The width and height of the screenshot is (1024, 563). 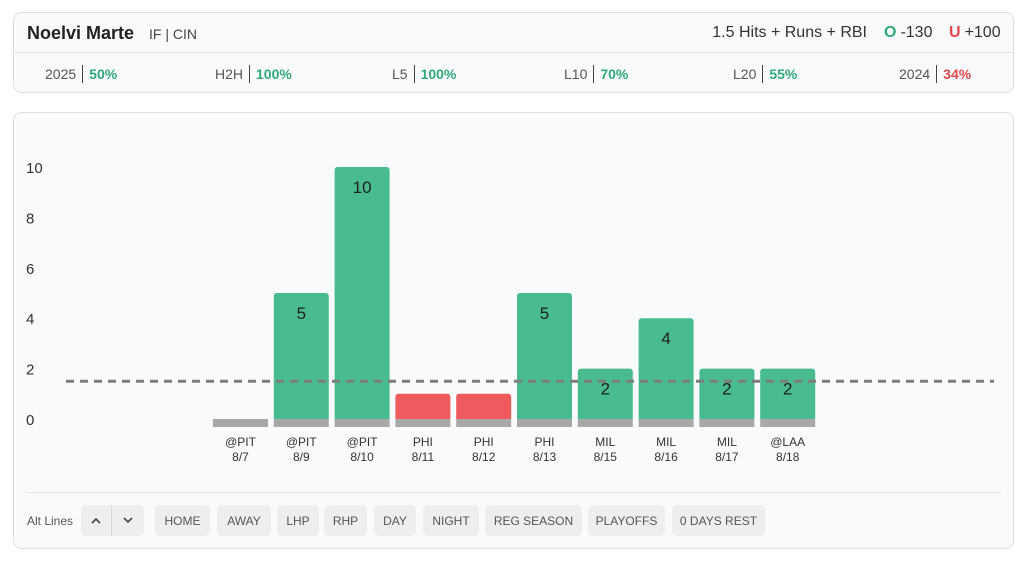 I want to click on x-tick-date: 8/15, so click(x=606, y=457).